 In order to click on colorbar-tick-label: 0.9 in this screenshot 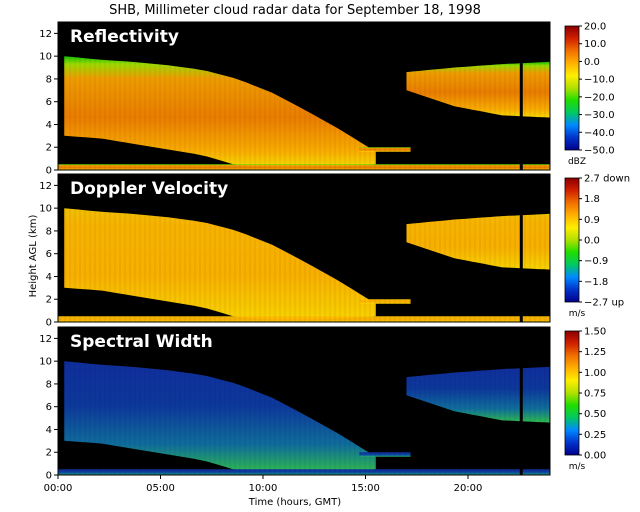, I will do `click(592, 220)`.